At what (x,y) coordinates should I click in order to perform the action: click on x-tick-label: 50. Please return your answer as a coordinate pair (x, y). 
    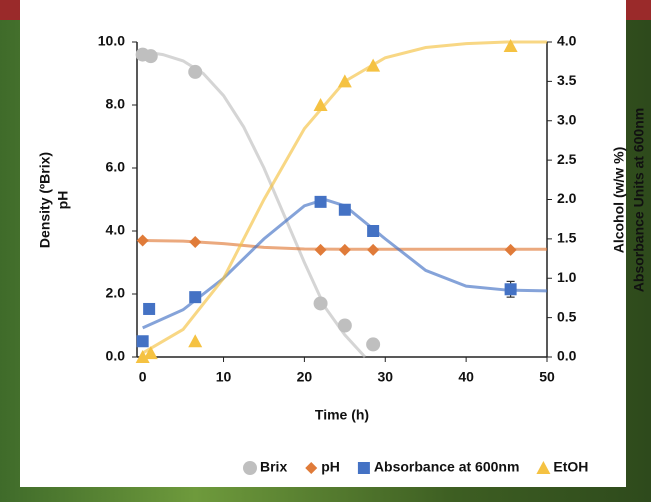
    Looking at the image, I should click on (547, 377).